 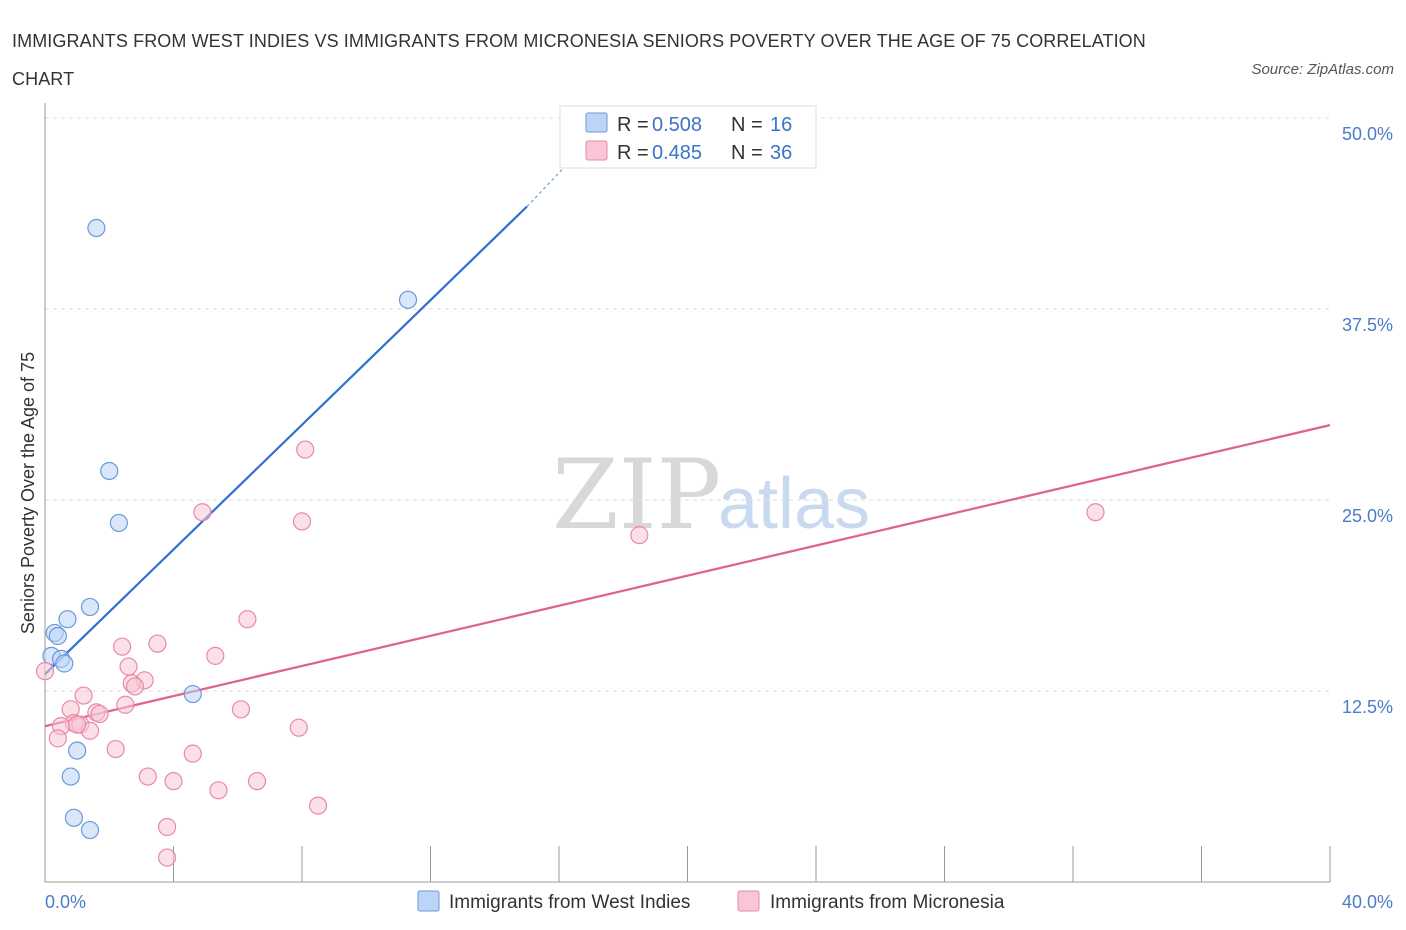 I want to click on series-legend-label-west-indies: Immigrants from West Indies, so click(x=569, y=902).